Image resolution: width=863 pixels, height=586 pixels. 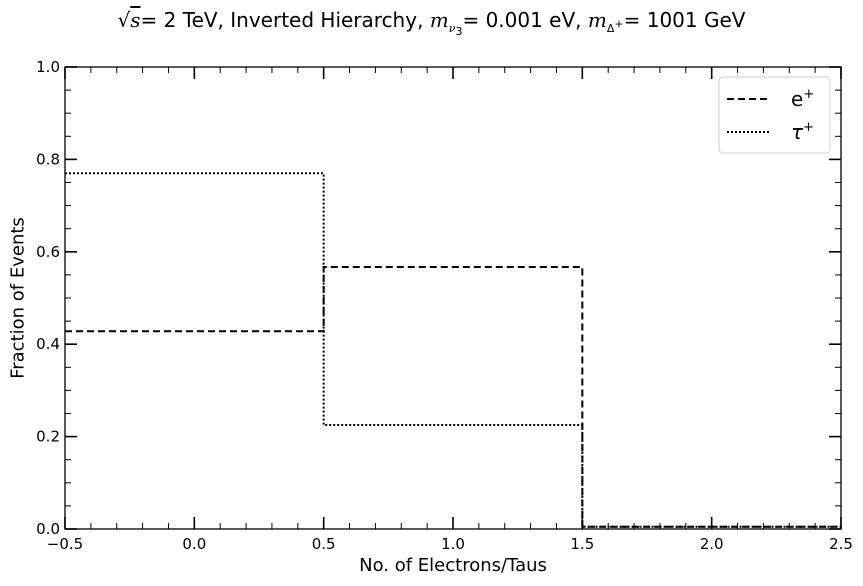 What do you see at coordinates (48, 344) in the screenshot?
I see `y-tick-label: 0.4` at bounding box center [48, 344].